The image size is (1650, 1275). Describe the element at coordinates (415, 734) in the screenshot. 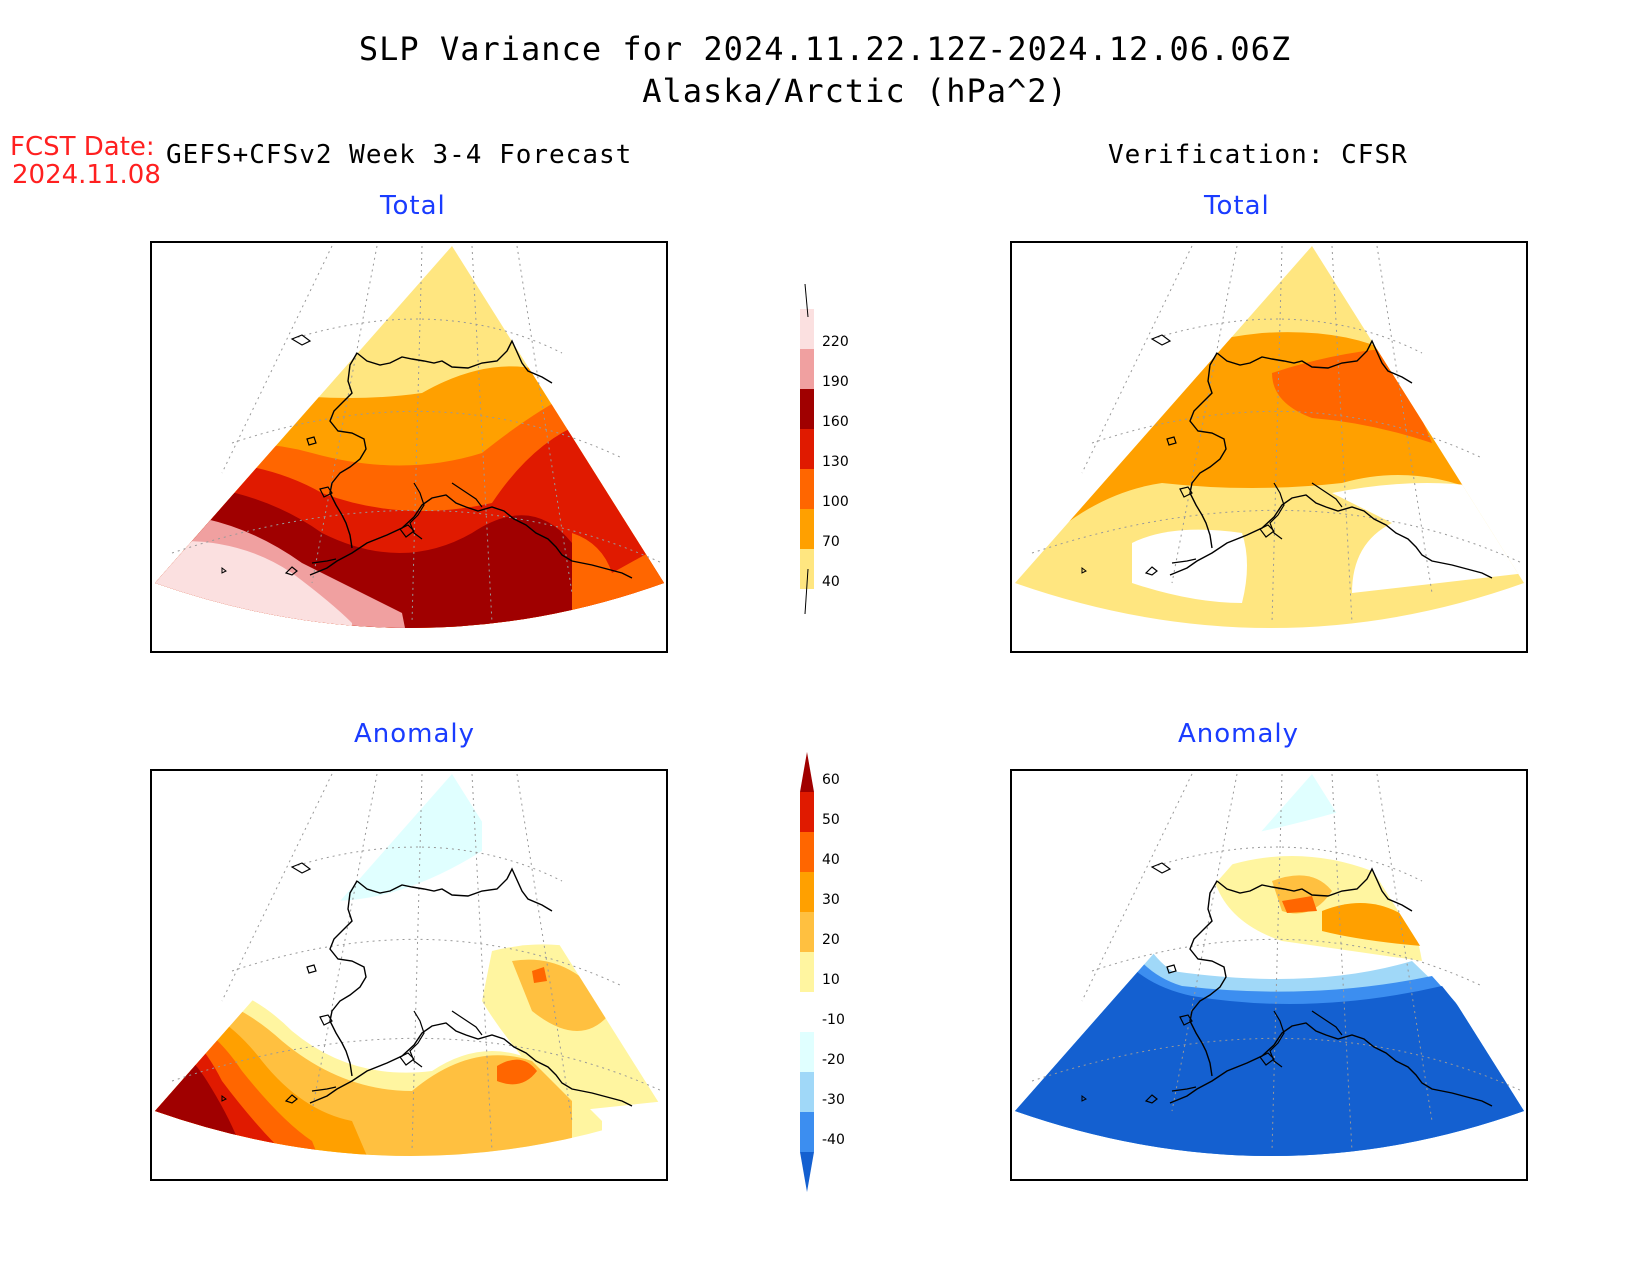

I see `panel-title-bottom-left: Anomaly` at that location.